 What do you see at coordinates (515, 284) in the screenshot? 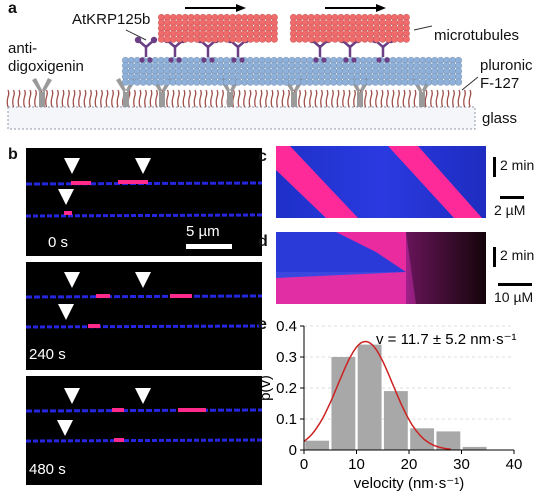
I see `kymo-d-conc-scale-bar` at bounding box center [515, 284].